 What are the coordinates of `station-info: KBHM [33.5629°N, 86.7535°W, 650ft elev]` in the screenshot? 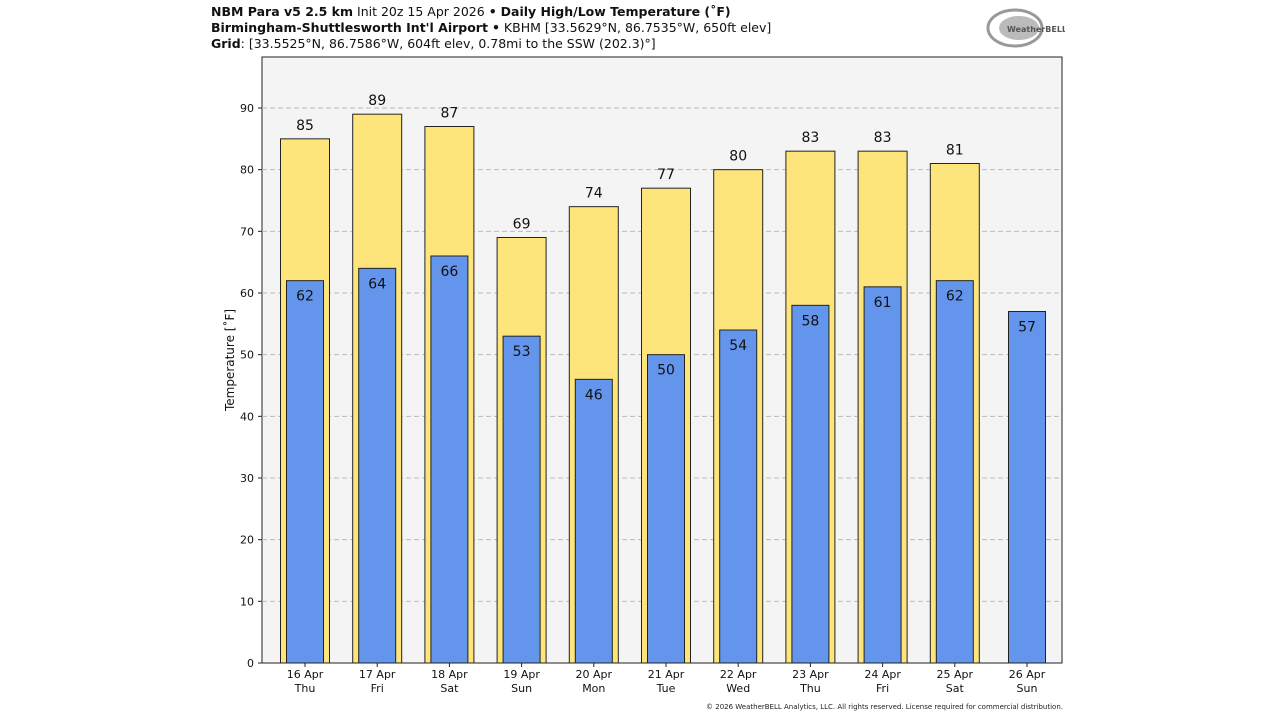 It's located at (637, 27).